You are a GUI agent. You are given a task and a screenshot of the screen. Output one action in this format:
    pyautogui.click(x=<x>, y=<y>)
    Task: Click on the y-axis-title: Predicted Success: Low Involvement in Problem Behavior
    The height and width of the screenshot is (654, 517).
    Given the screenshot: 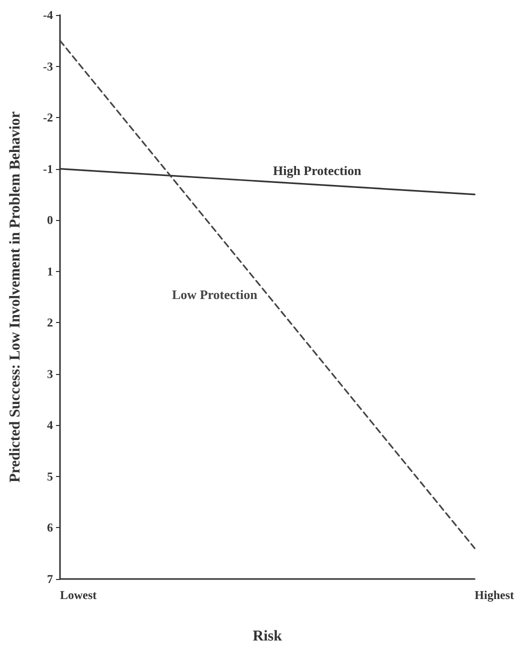 What is the action you would take?
    pyautogui.click(x=16, y=297)
    